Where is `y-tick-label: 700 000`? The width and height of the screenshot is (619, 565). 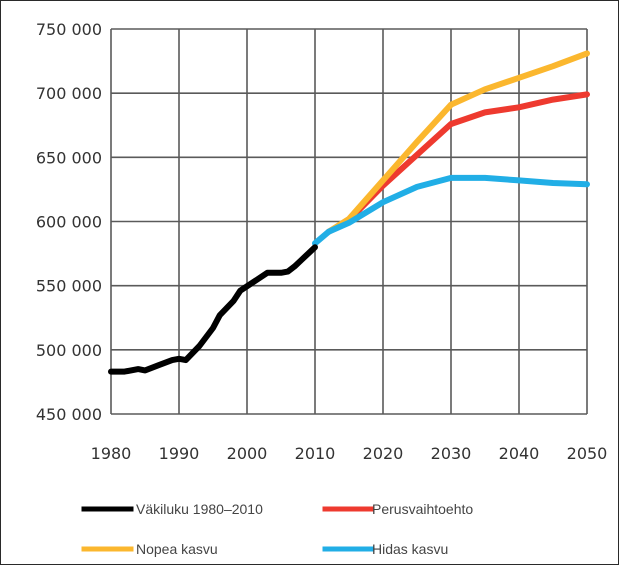 y-tick-label: 700 000 is located at coordinates (69, 93).